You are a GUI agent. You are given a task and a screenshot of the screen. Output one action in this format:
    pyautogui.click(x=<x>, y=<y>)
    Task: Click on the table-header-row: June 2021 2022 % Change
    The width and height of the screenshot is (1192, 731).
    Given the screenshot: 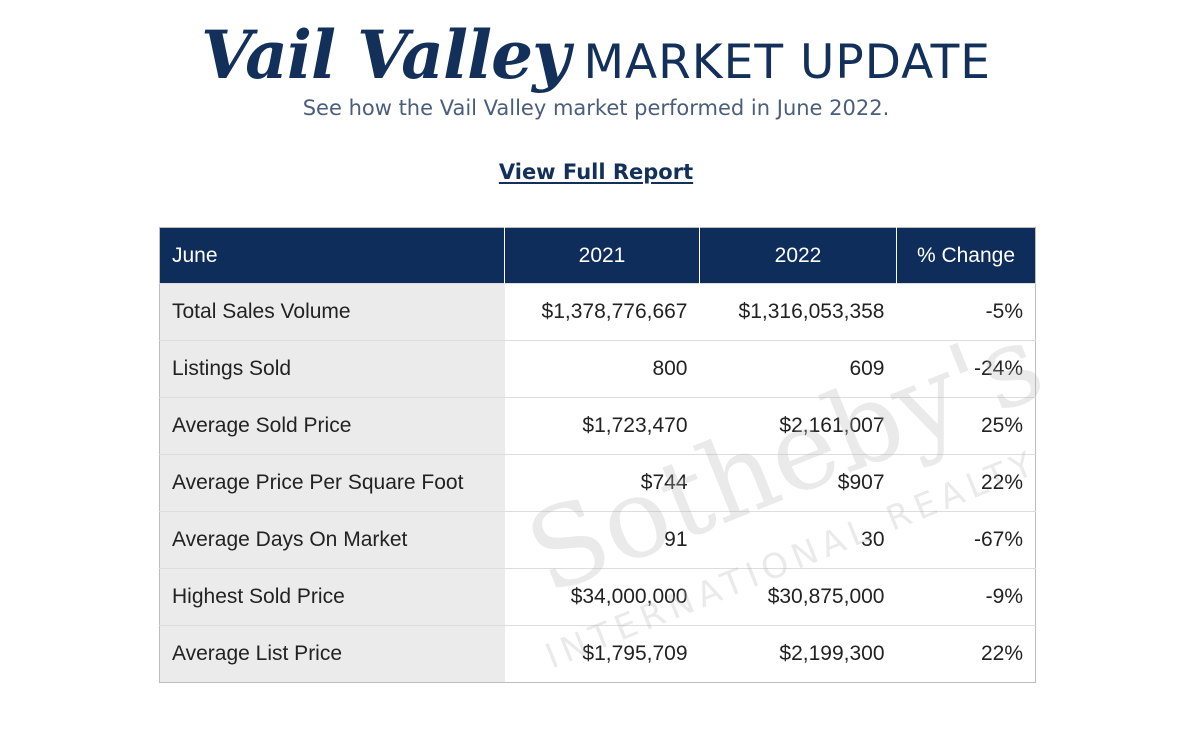 What is the action you would take?
    pyautogui.click(x=597, y=255)
    